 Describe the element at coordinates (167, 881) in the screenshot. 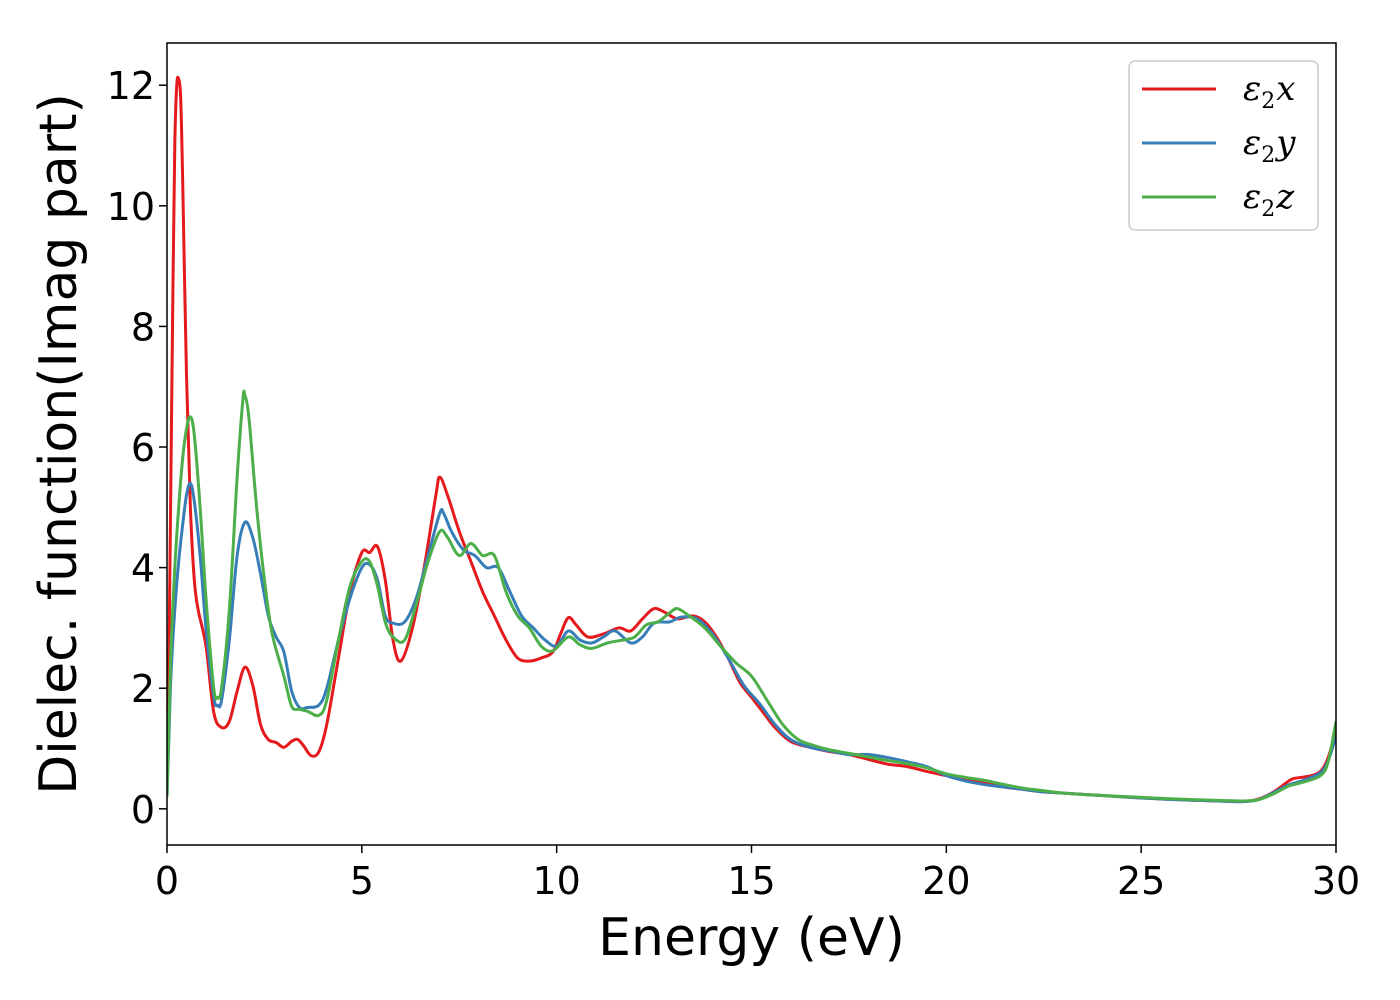

I see `x-tick-label: 0` at that location.